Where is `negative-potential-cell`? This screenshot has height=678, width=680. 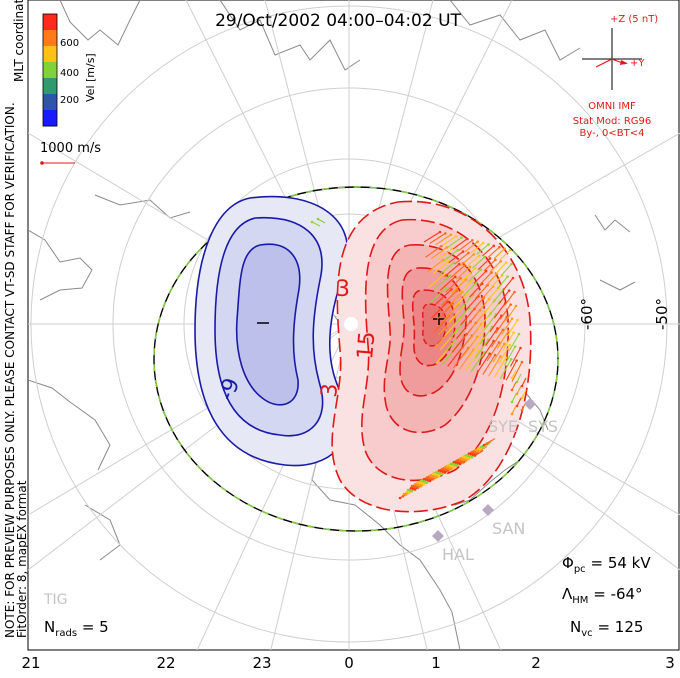 negative-potential-cell is located at coordinates (272, 331).